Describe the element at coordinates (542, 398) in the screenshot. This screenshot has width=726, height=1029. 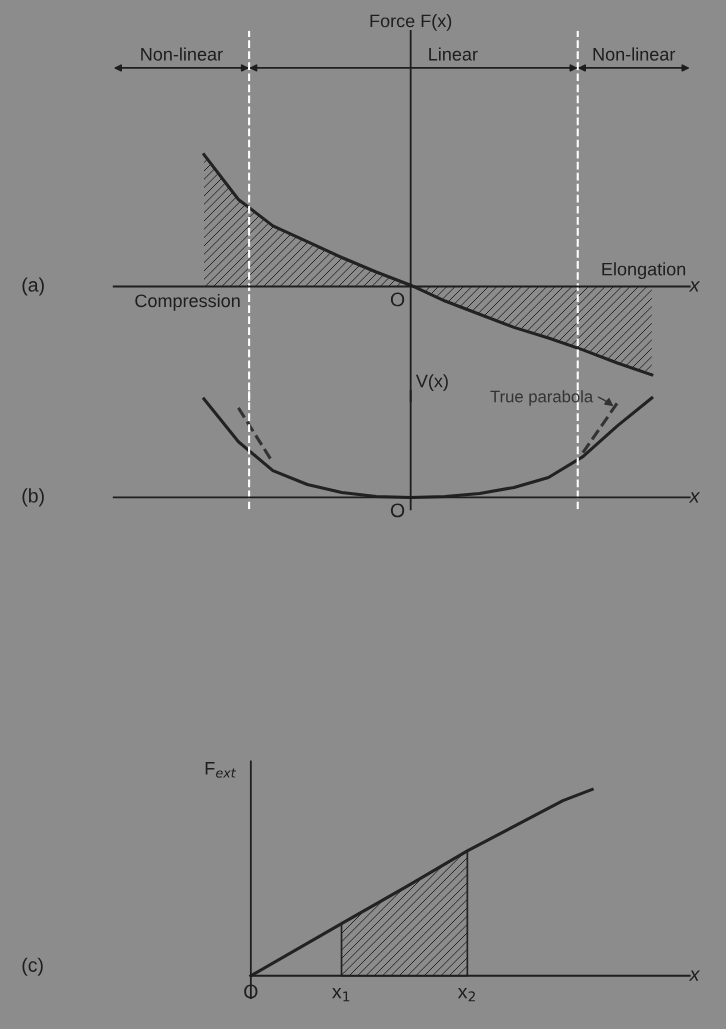
I see `legend-label: True parabola` at that location.